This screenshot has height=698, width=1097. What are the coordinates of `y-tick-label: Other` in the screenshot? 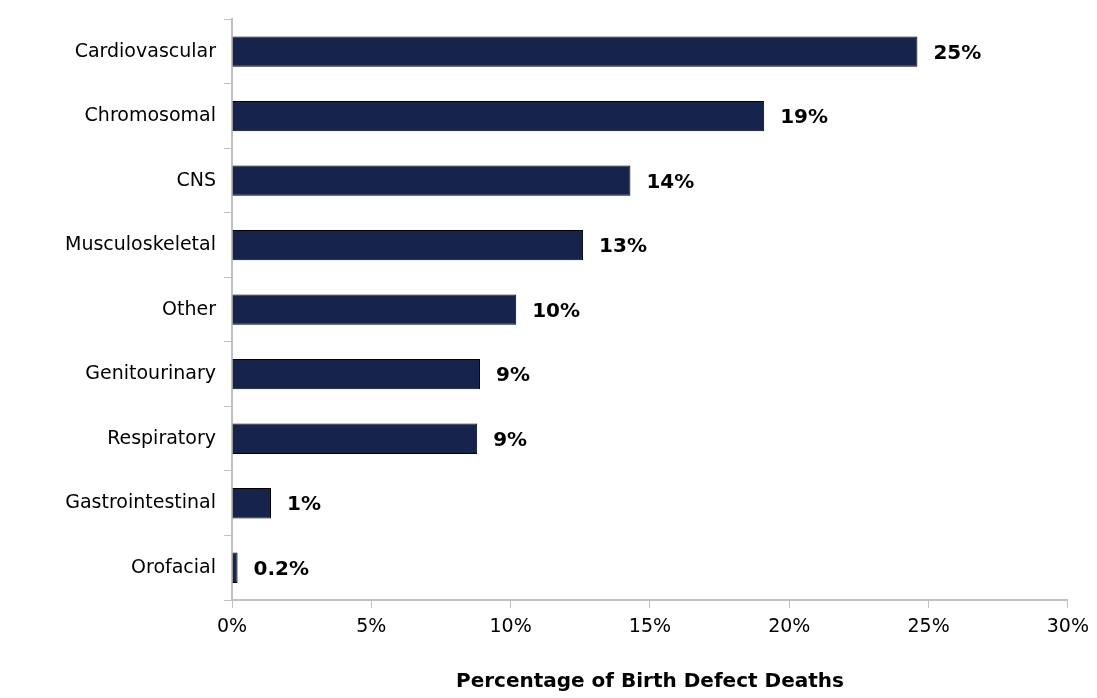 It's located at (189, 307).